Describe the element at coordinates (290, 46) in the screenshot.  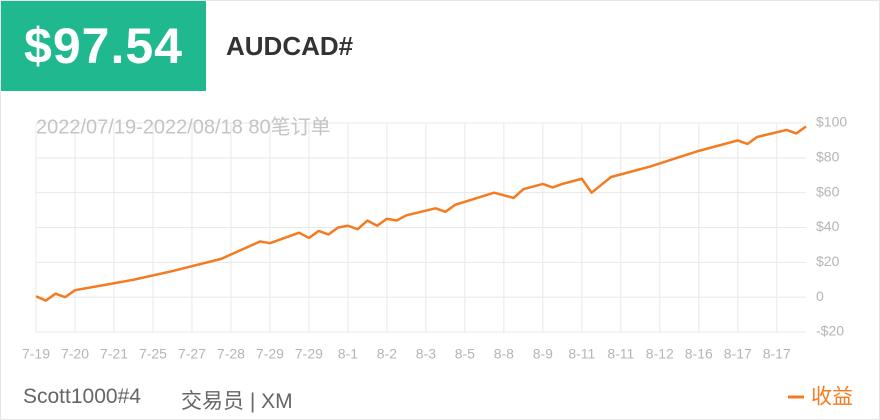
I see `symbol: AUDCAD#` at that location.